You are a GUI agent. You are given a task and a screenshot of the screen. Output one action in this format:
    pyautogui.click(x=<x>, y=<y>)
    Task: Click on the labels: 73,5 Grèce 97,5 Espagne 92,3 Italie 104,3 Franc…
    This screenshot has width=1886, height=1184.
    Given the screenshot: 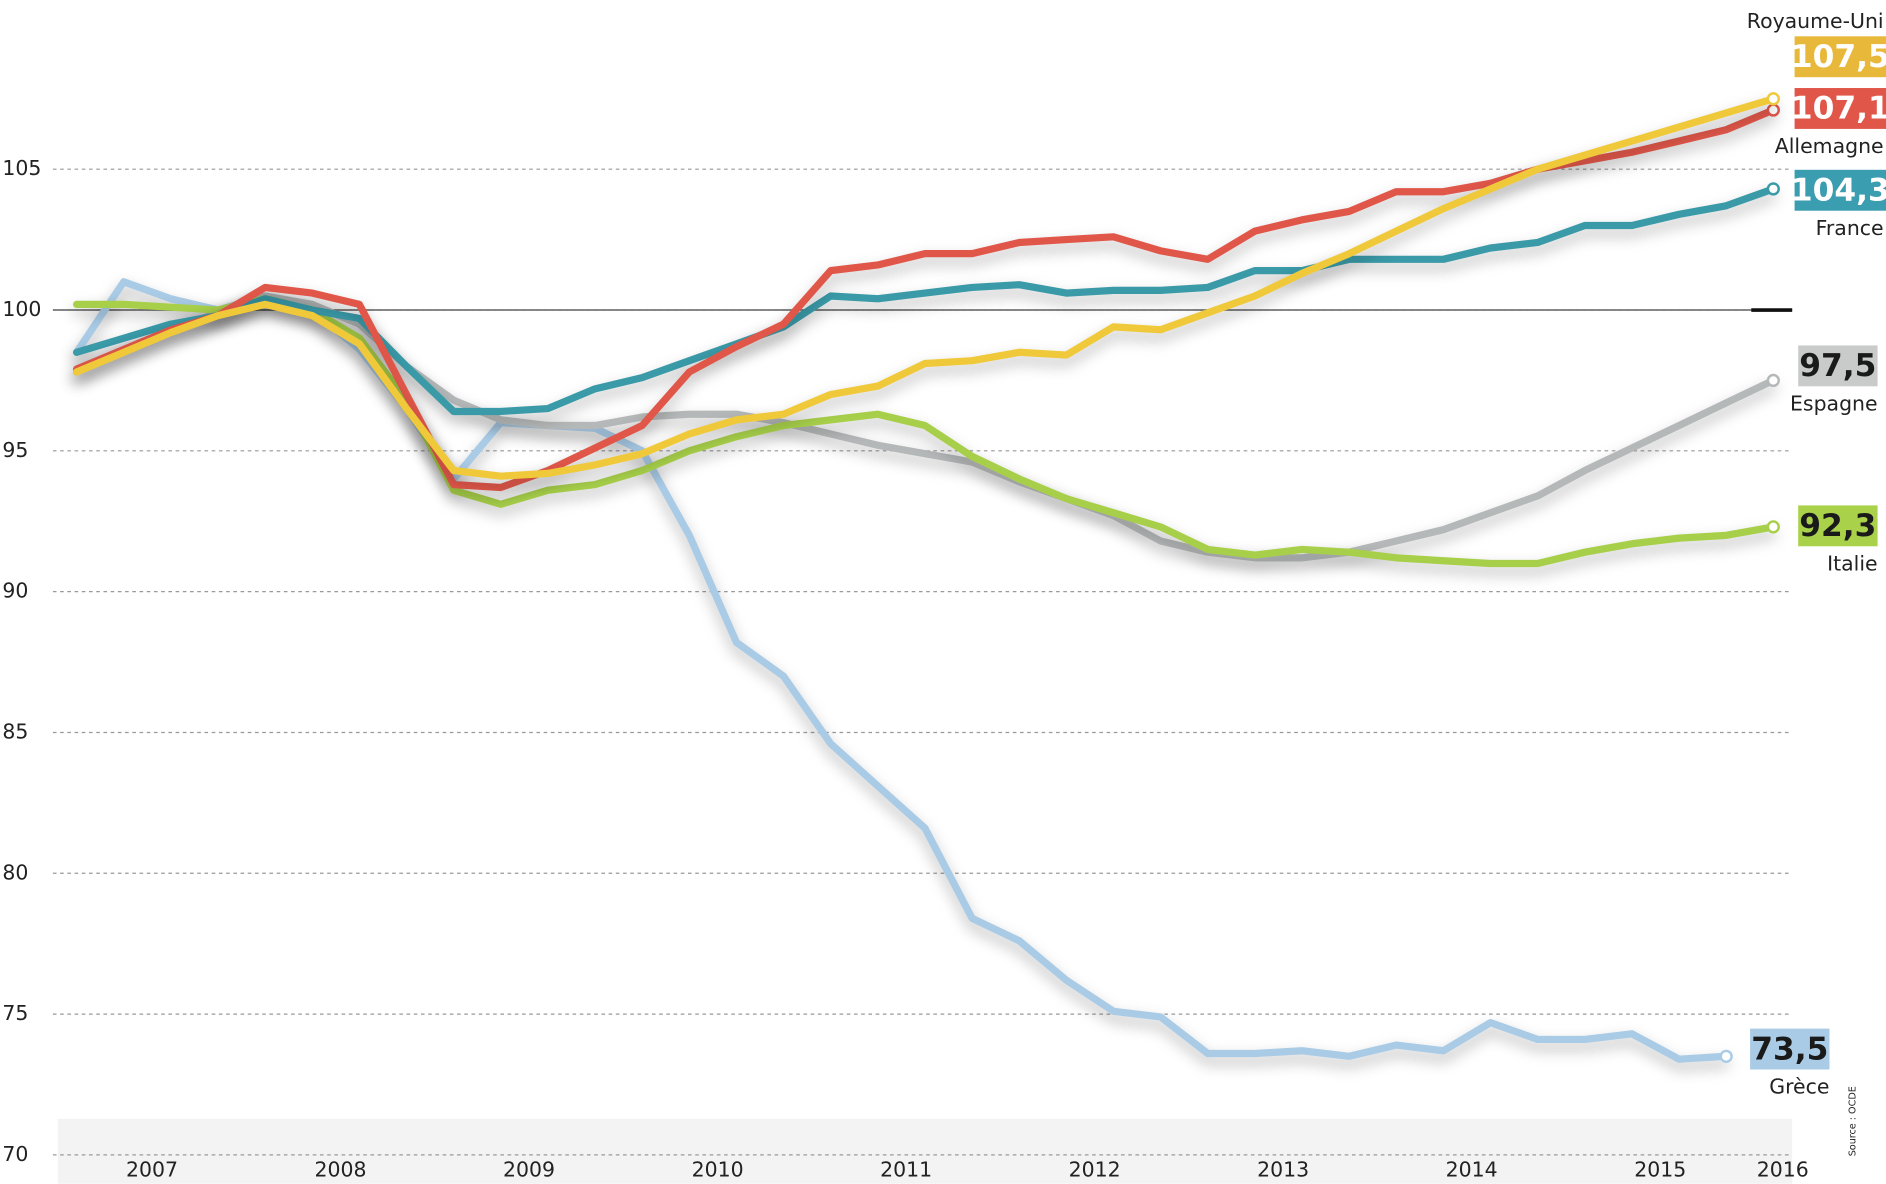 What is the action you would take?
    pyautogui.click(x=1816, y=554)
    